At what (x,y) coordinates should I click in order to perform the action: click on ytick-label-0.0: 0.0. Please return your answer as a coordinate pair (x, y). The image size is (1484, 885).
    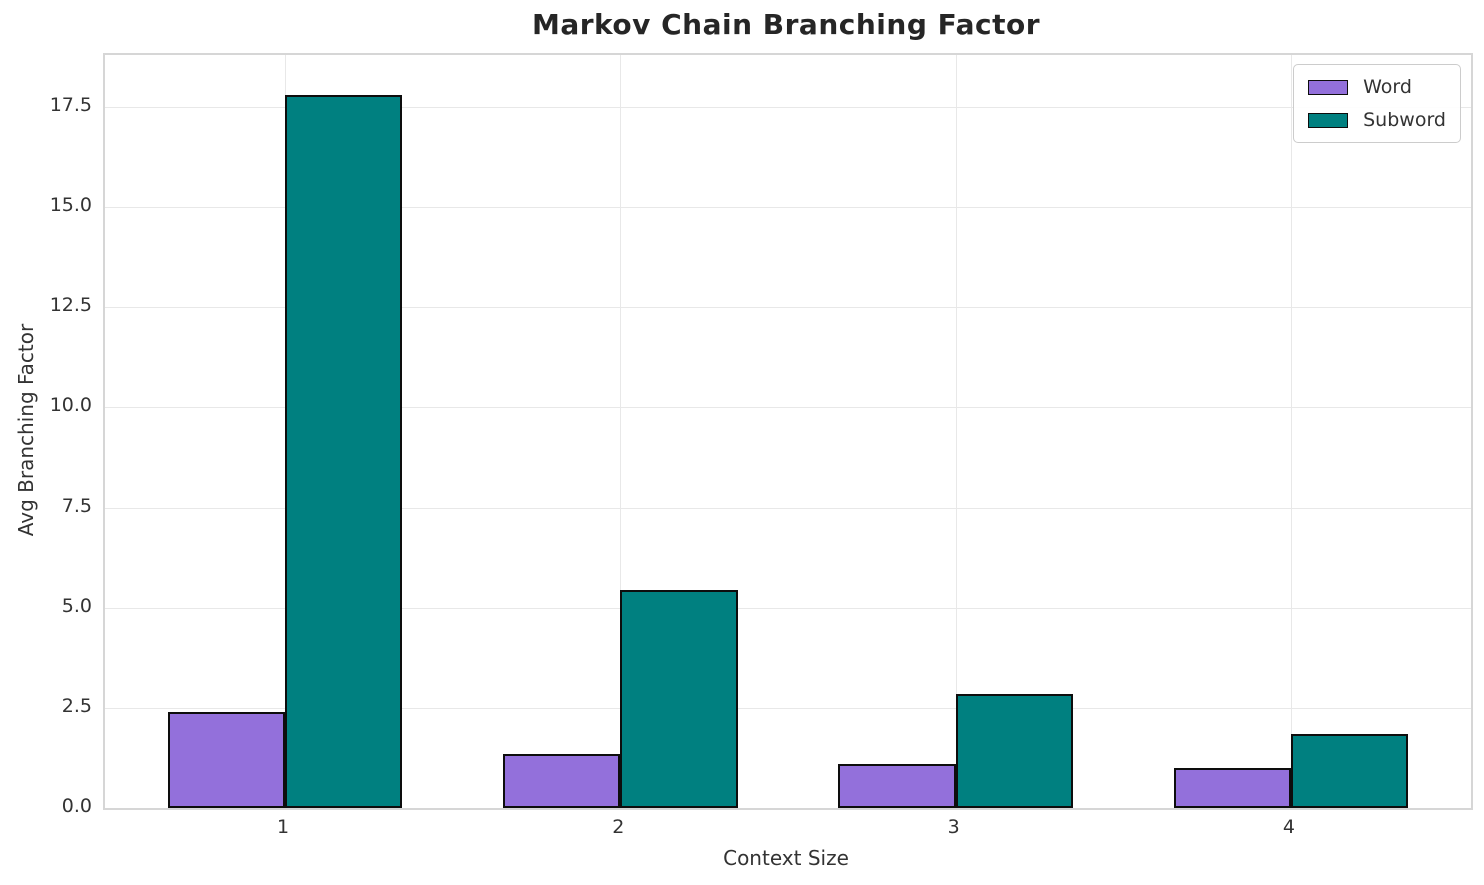
    Looking at the image, I should click on (76, 806).